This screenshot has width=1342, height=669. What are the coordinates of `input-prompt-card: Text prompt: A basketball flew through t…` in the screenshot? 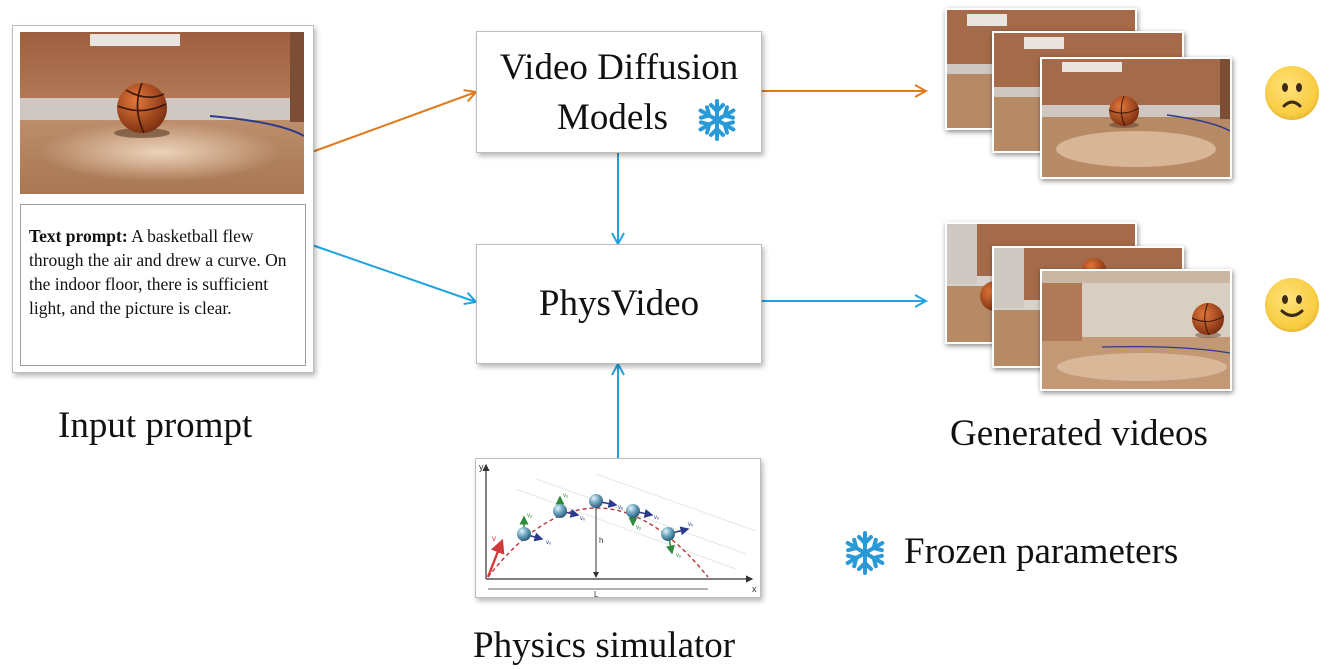 It's located at (163, 199).